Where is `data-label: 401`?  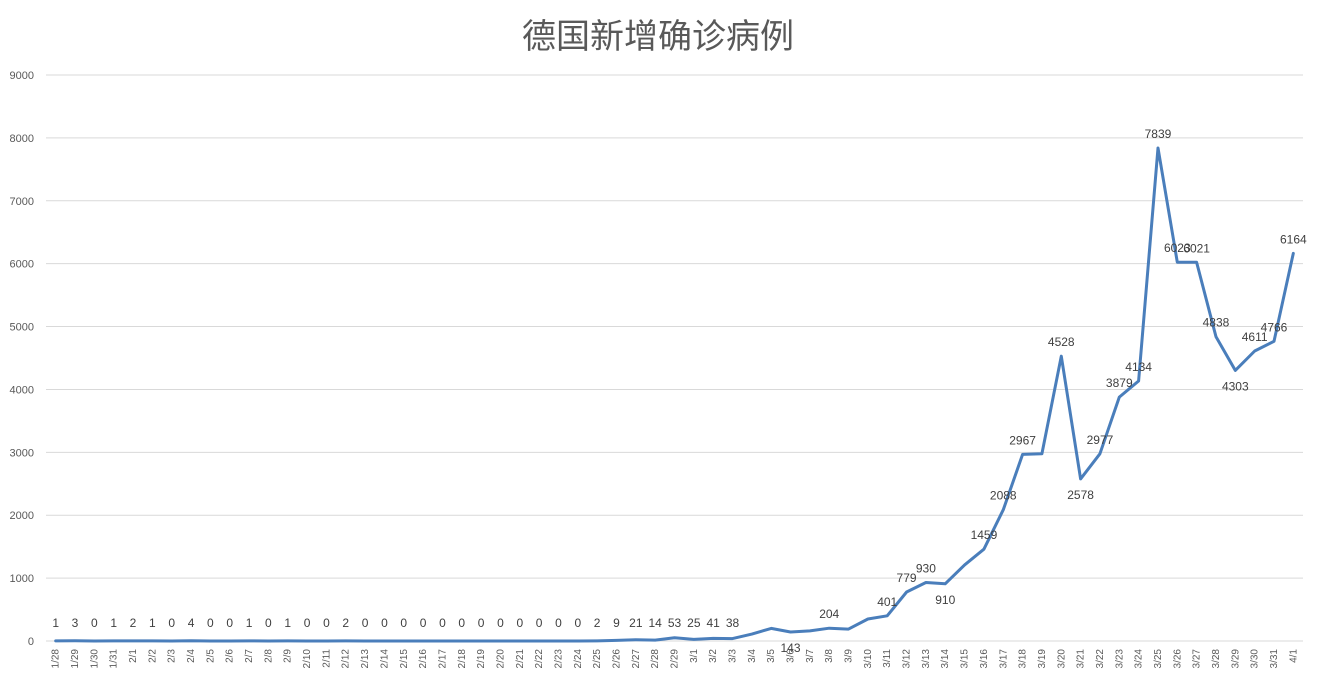
data-label: 401 is located at coordinates (887, 602).